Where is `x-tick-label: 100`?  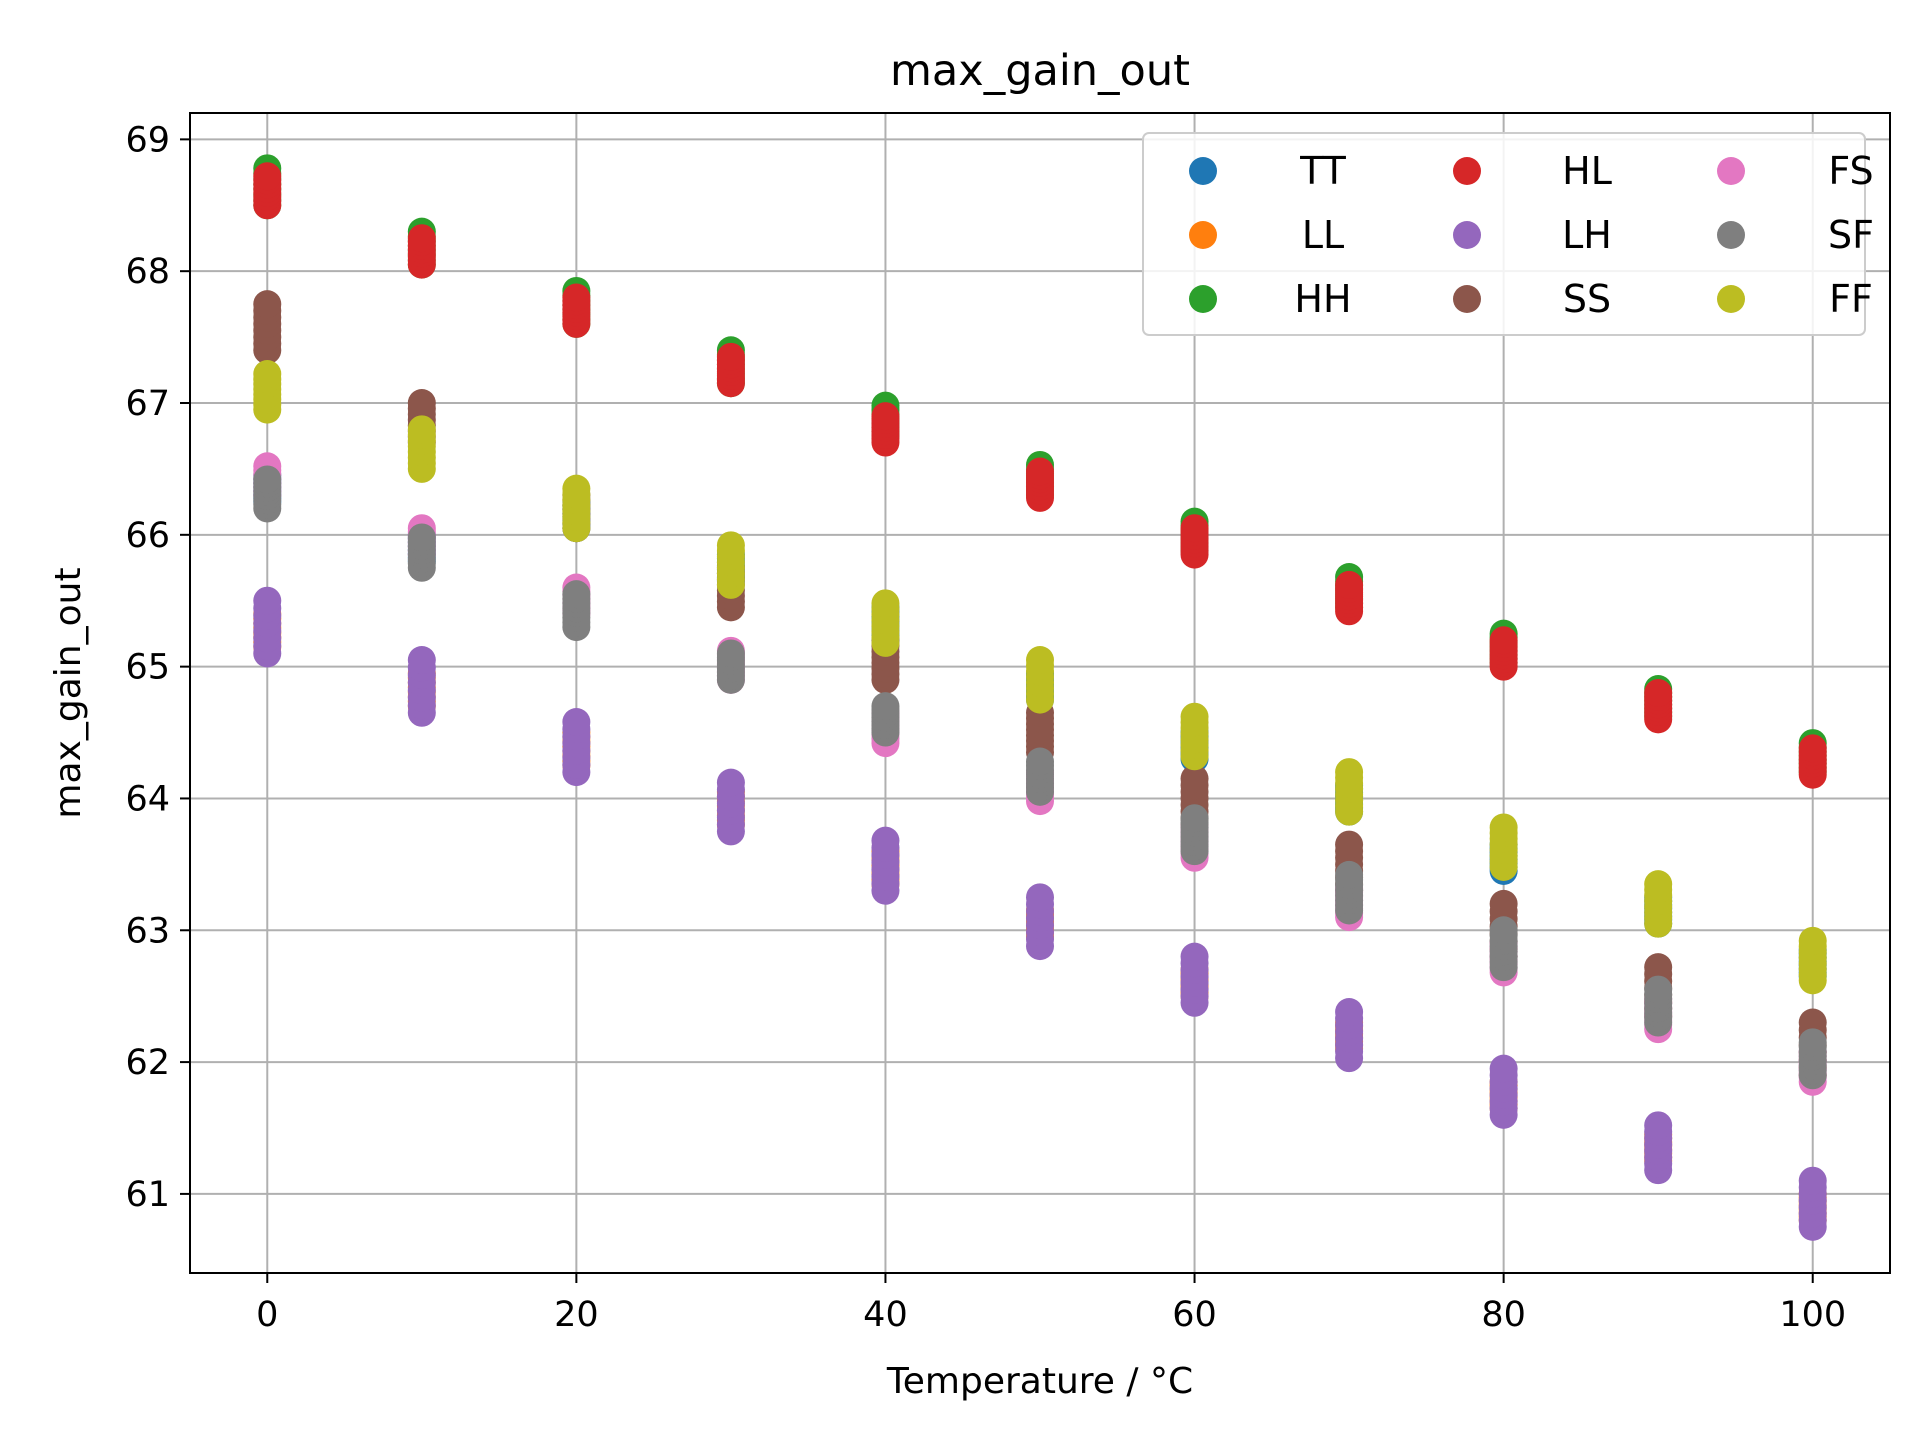
x-tick-label: 100 is located at coordinates (1812, 1315).